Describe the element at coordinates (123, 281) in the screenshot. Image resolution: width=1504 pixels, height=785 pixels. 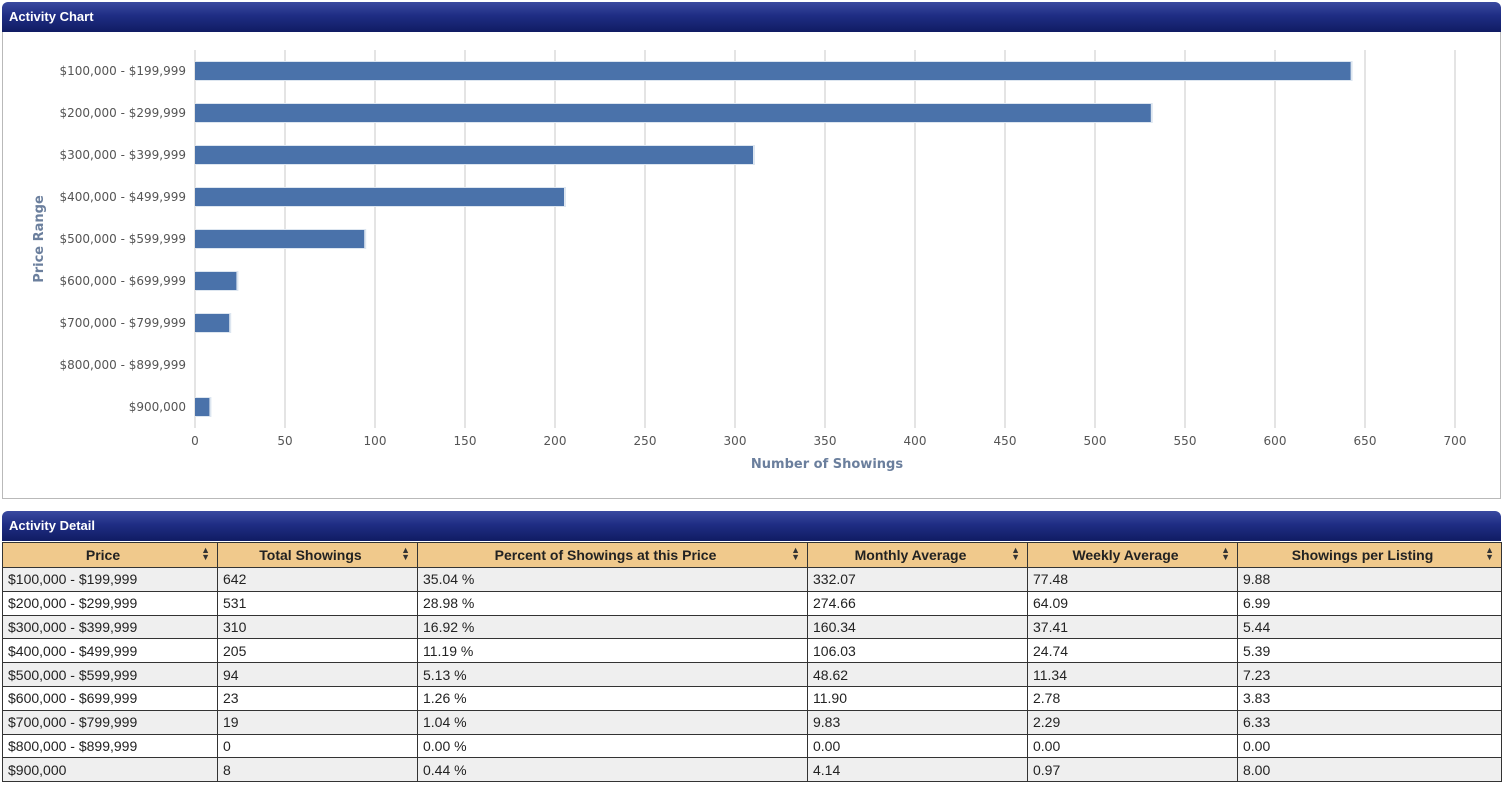
I see `y-category-label: $600,000 - $699,999` at that location.